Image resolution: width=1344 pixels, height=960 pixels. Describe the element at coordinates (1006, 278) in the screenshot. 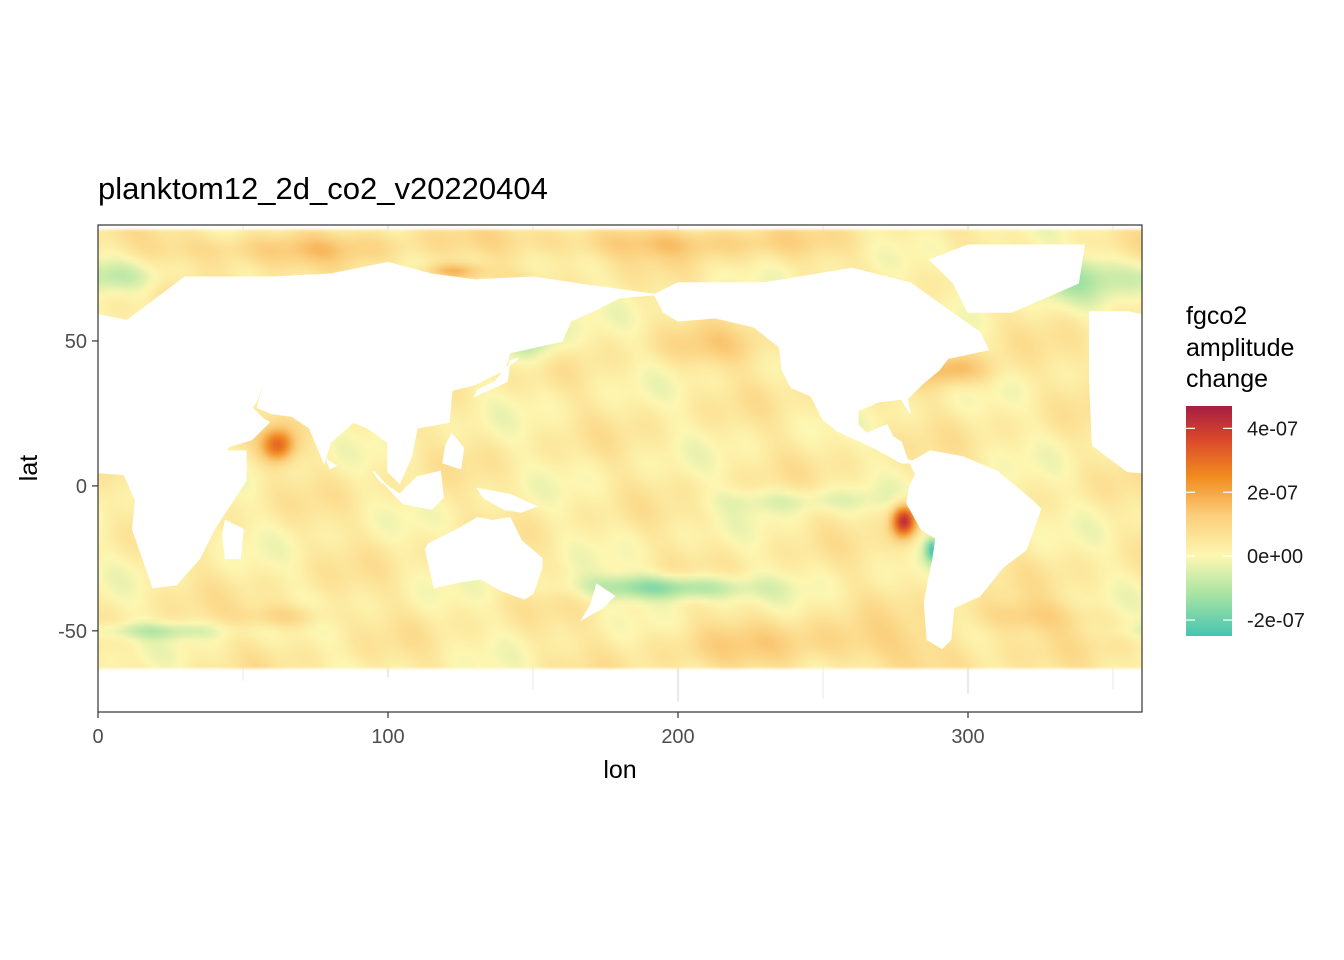

I see `landmass-greenland` at that location.